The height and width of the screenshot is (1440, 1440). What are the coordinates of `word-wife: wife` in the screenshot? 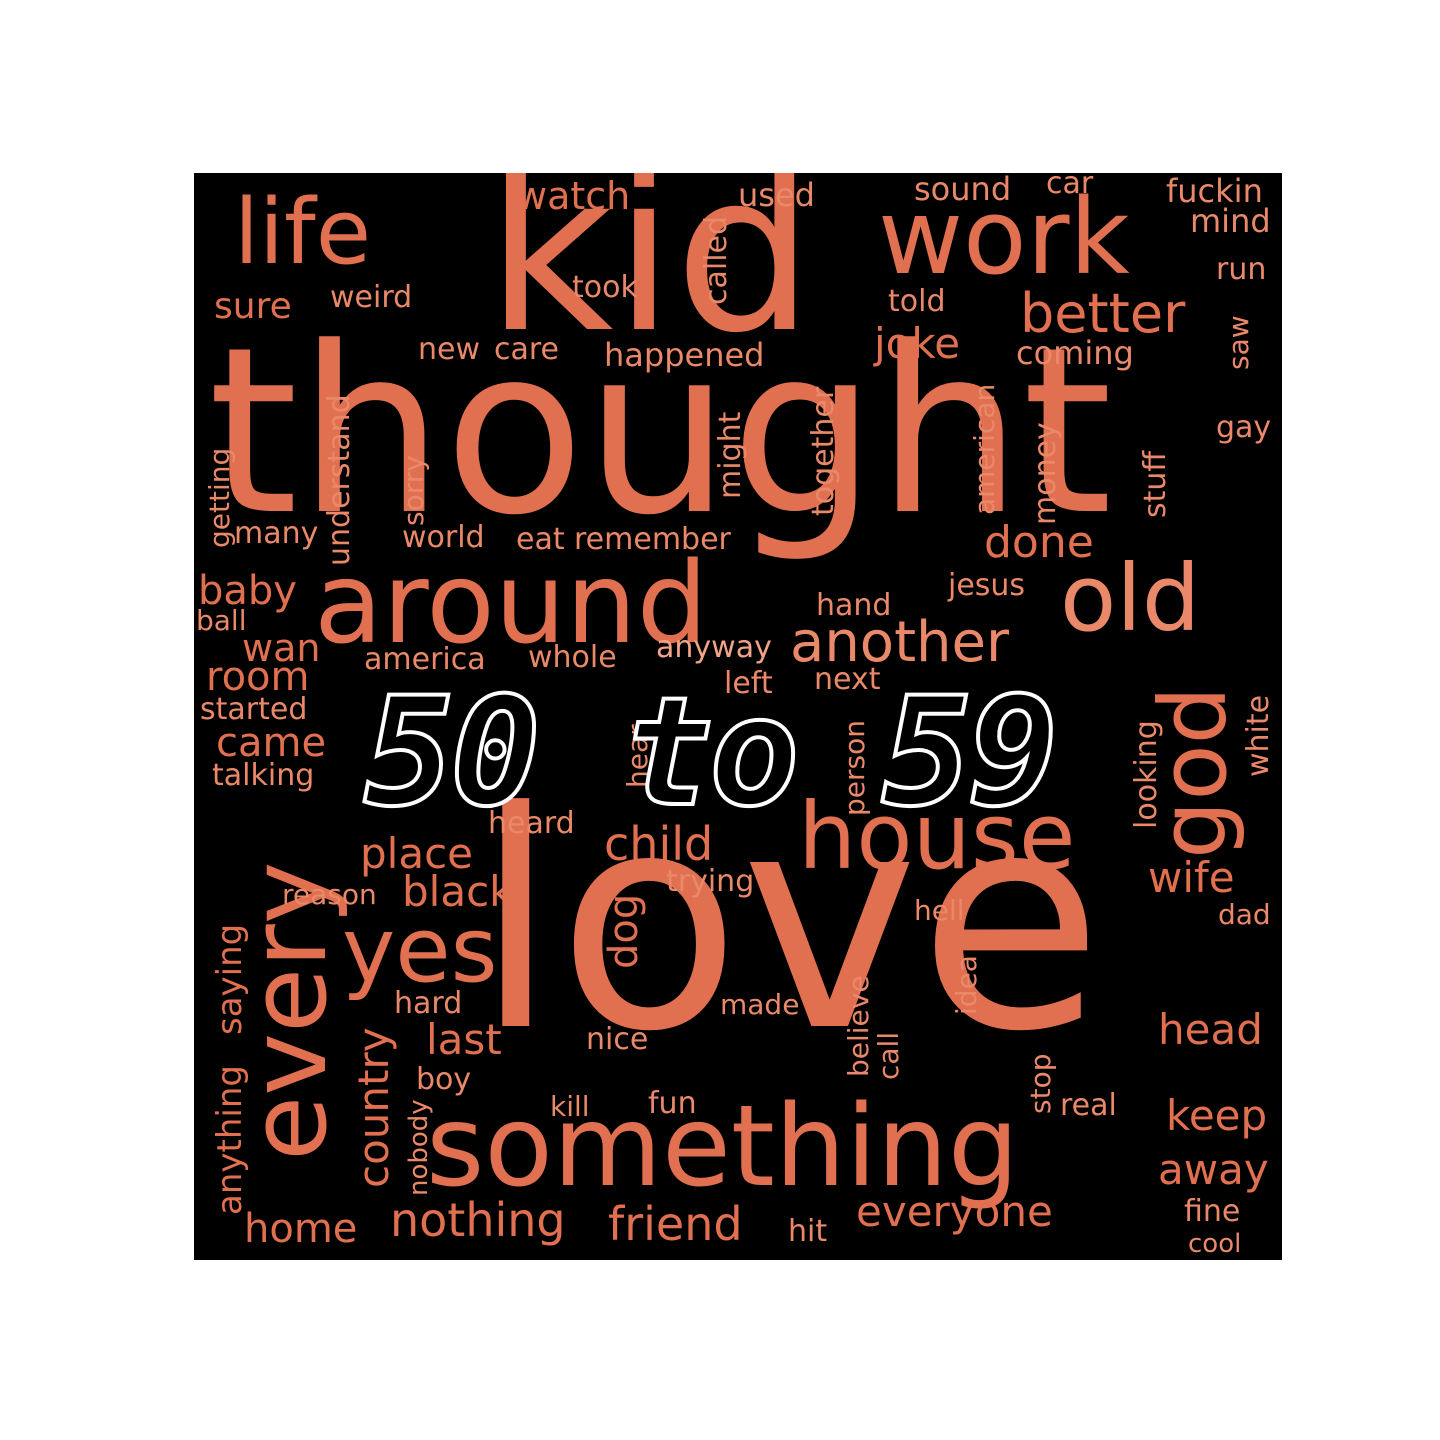 It's located at (1191, 877).